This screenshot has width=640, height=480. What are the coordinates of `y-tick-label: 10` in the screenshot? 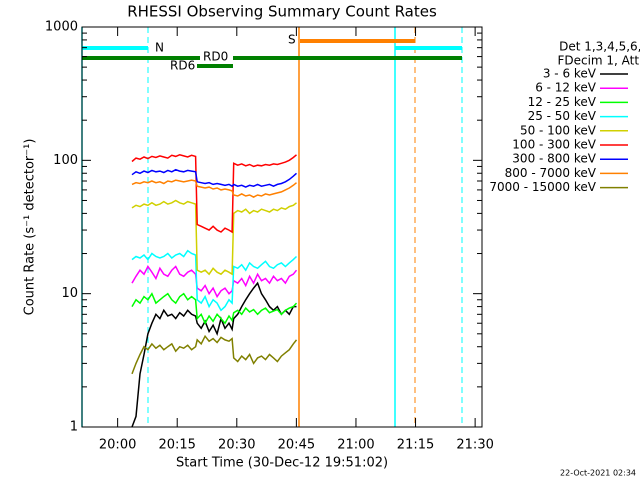 It's located at (69, 293).